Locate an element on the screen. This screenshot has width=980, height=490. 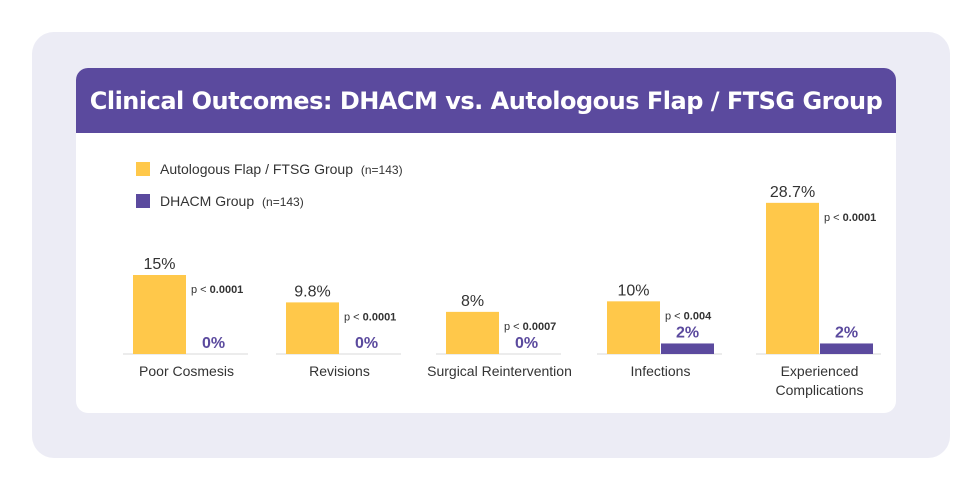
legend-item-autologous: Autologous Flap / FTSG Group (n=143) is located at coordinates (281, 169).